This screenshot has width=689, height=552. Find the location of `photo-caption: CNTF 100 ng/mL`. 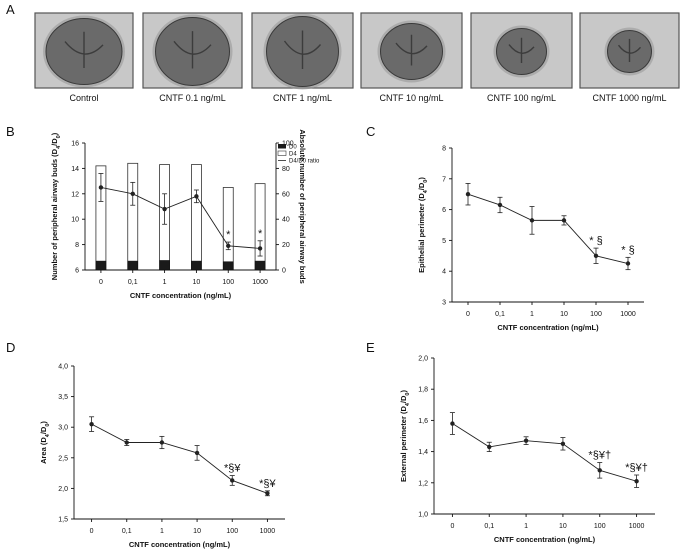

photo-caption: CNTF 100 ng/mL is located at coordinates (521, 98).